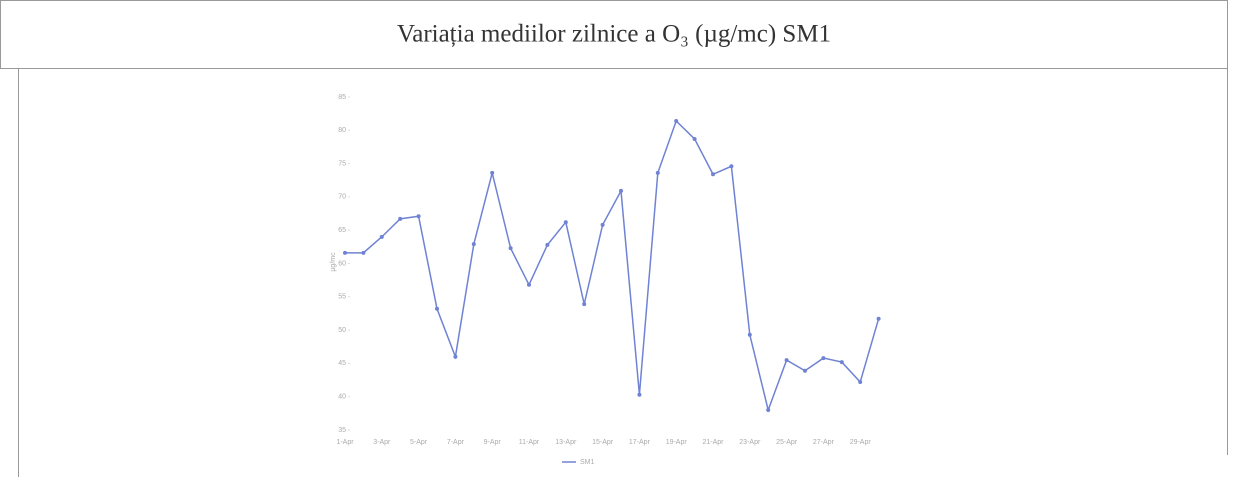 The width and height of the screenshot is (1233, 477). I want to click on x-tick-label: 25-Apr, so click(787, 442).